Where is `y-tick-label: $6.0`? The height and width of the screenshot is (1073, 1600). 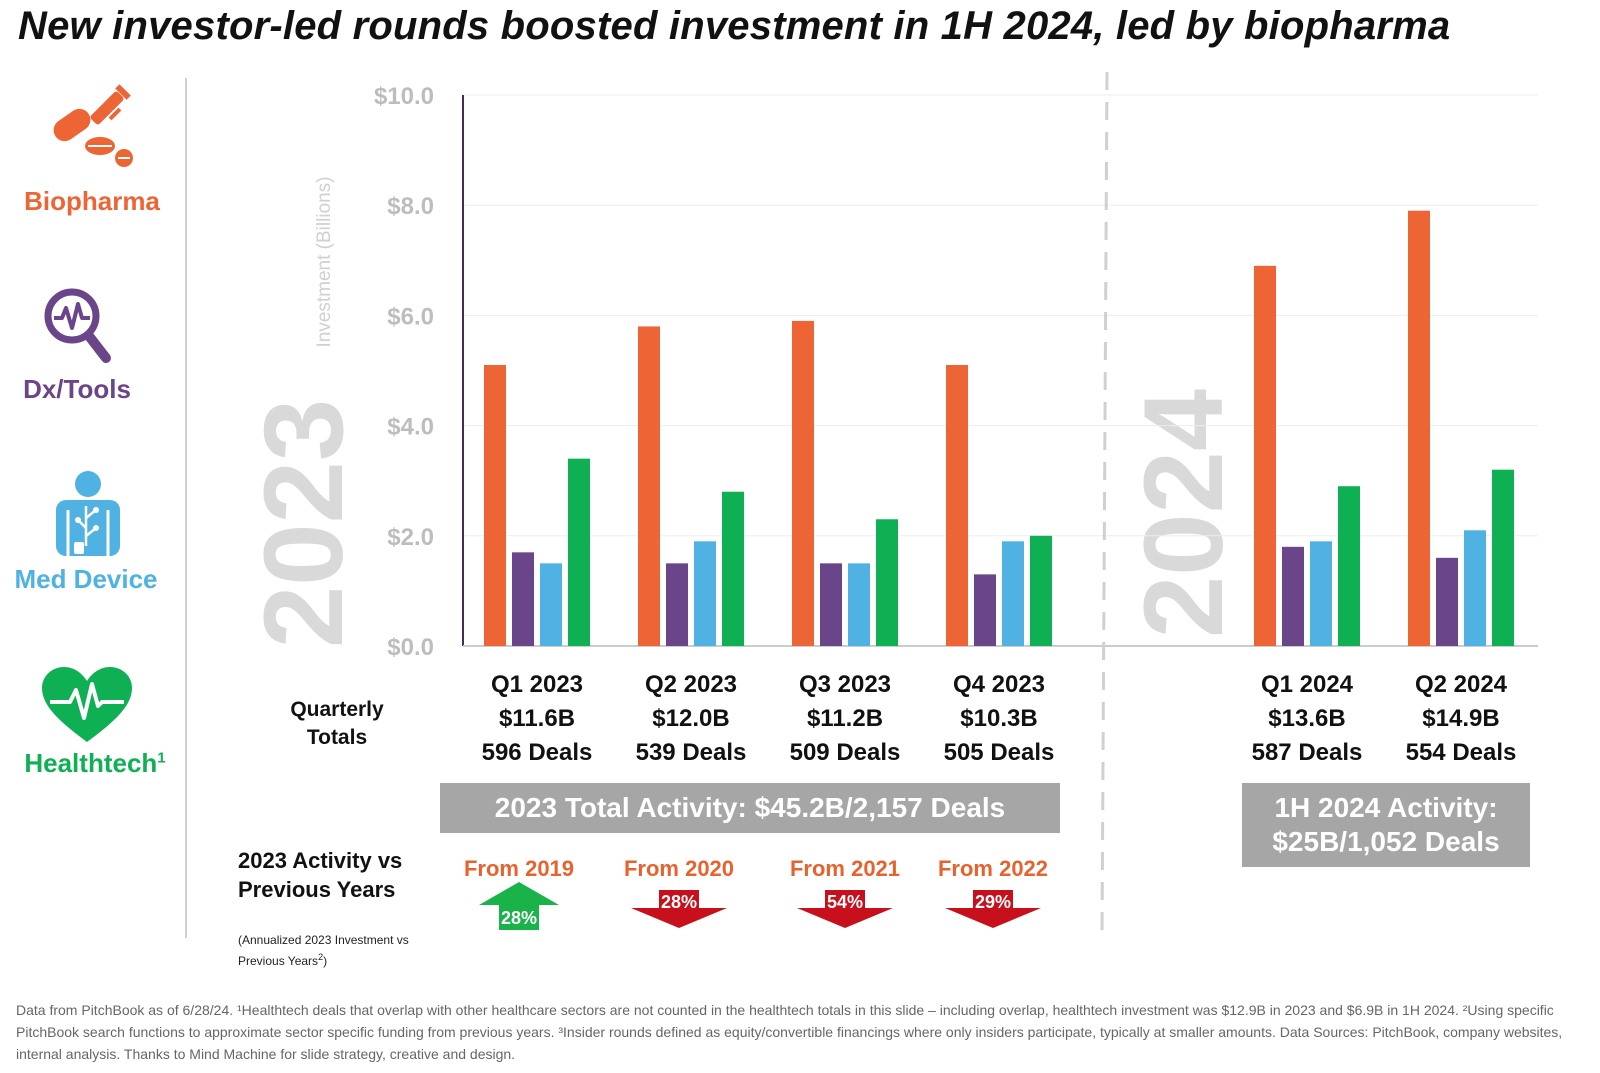
y-tick-label: $6.0 is located at coordinates (410, 316).